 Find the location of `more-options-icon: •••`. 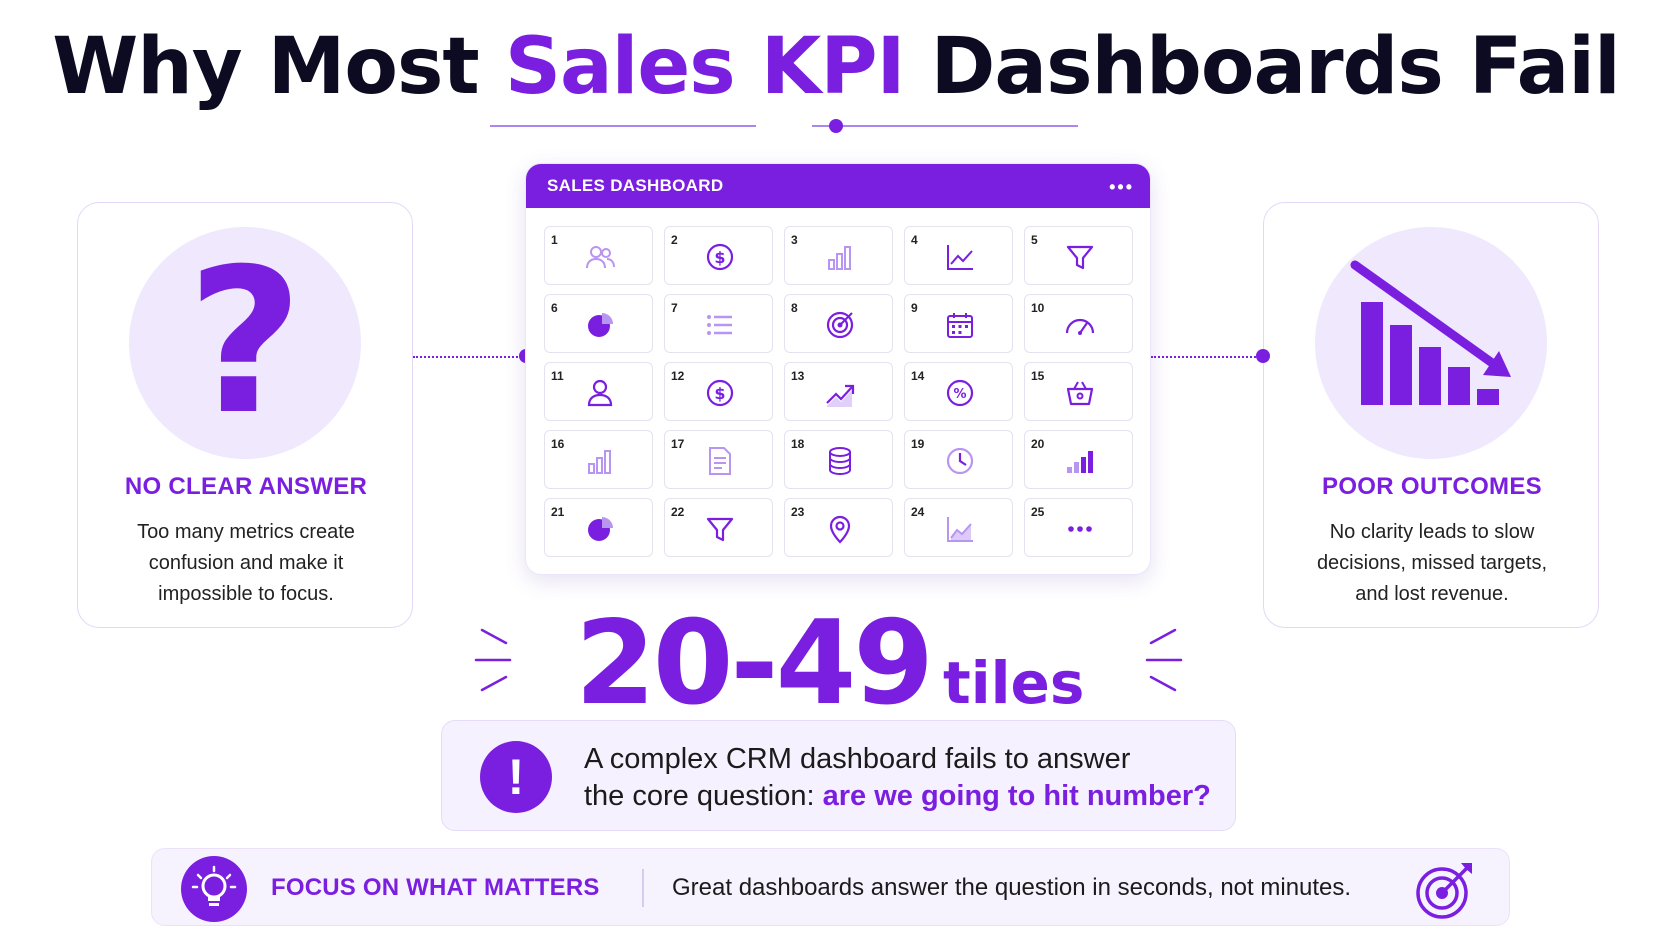

more-options-icon: ••• is located at coordinates (1121, 187).